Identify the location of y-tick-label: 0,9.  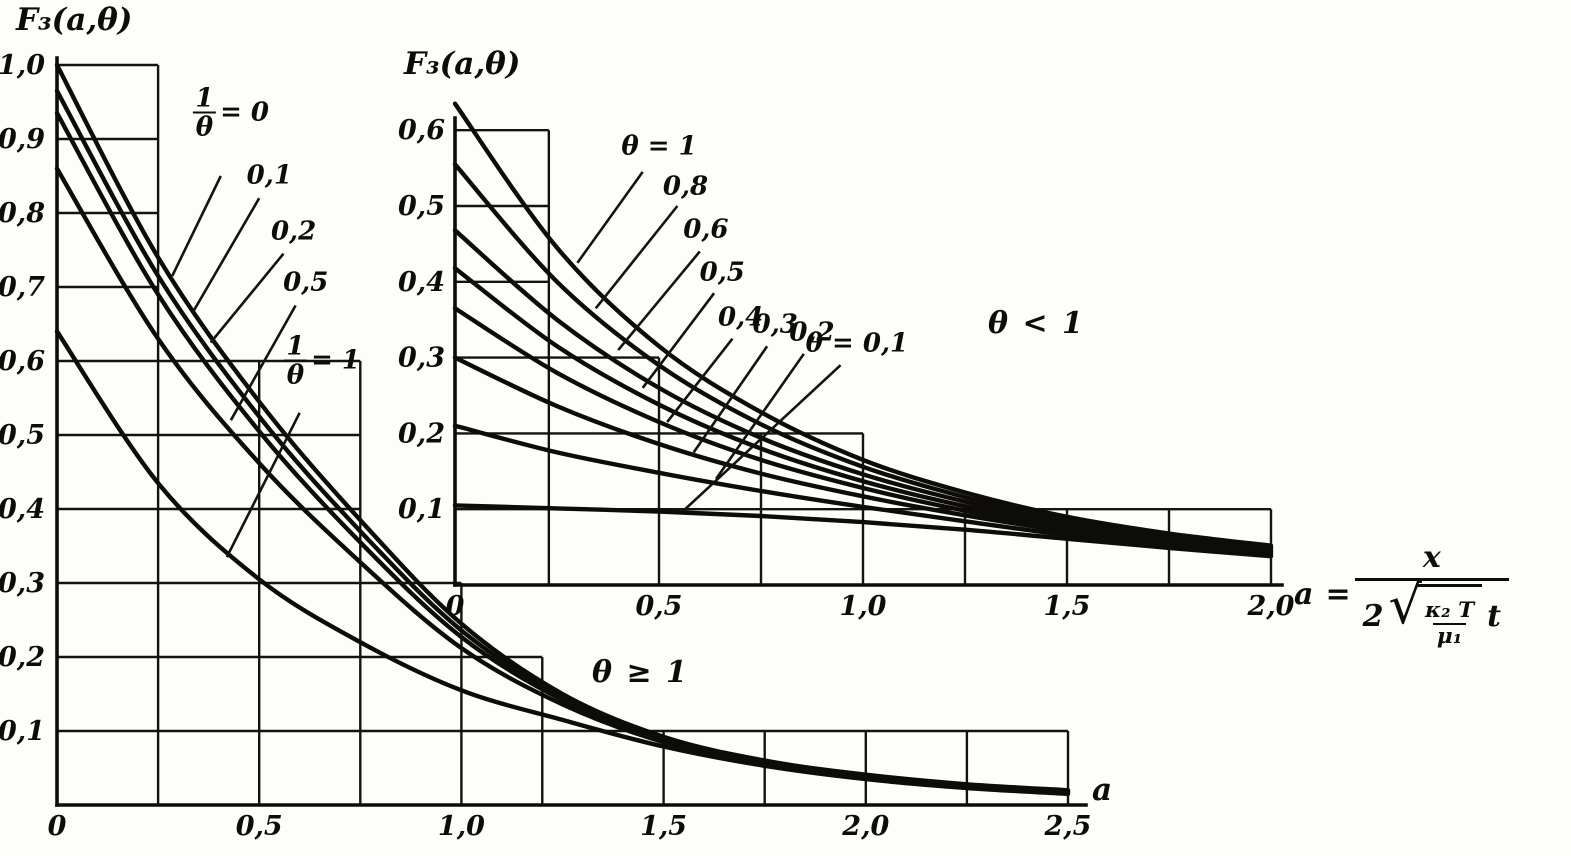
(22, 139).